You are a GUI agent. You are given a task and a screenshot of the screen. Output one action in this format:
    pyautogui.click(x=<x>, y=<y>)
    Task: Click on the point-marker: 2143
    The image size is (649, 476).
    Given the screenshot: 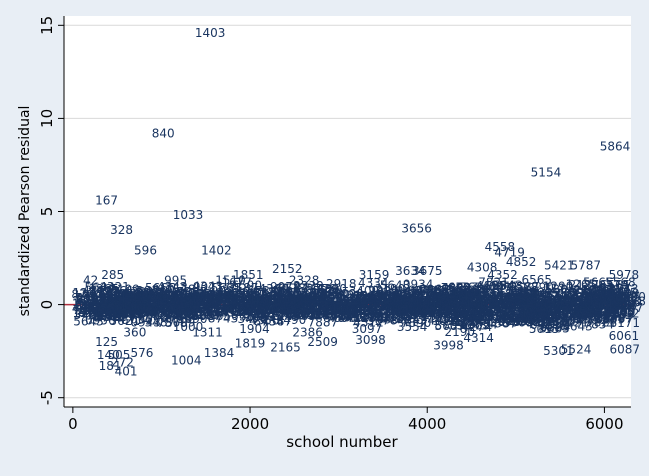 What is the action you would take?
    pyautogui.click(x=423, y=302)
    